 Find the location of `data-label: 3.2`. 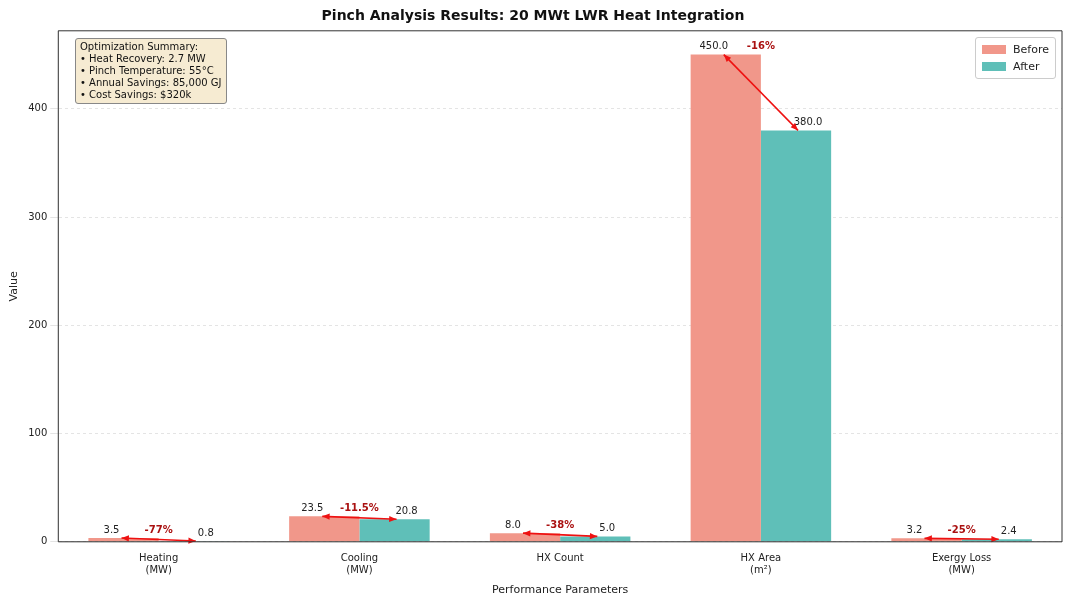

data-label: 3.2 is located at coordinates (914, 529).